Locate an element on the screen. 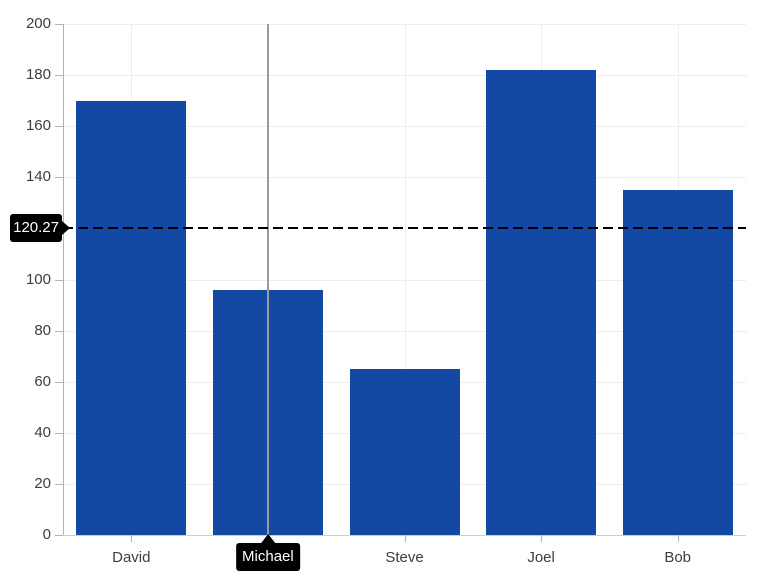 The image size is (772, 583). reference-line is located at coordinates (404, 227).